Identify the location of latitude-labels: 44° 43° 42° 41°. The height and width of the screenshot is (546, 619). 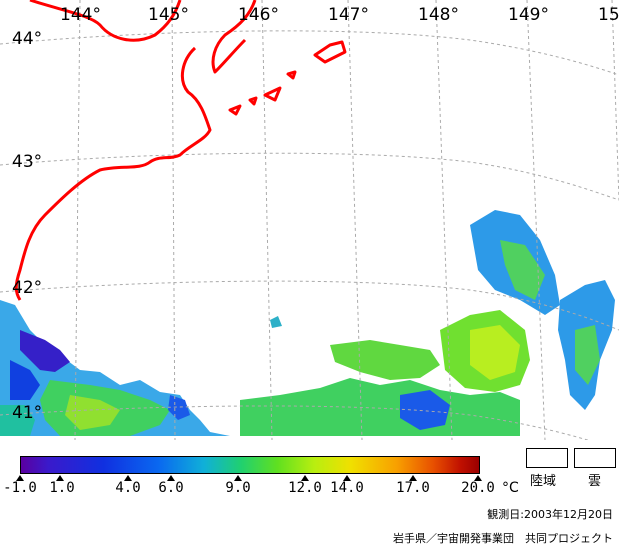
(27, 226).